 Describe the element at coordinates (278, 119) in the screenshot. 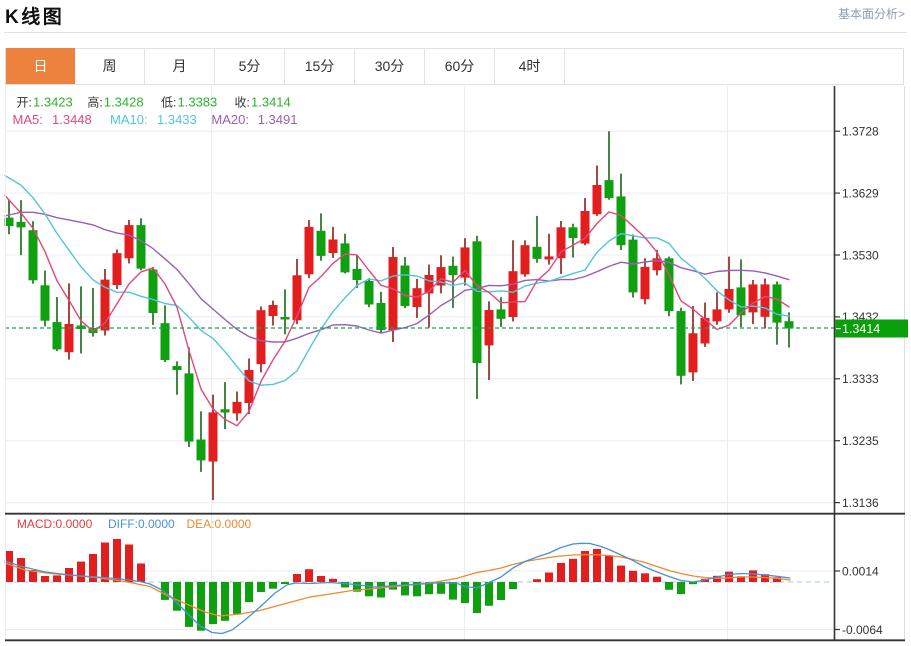

I see `svg-text: 1.3491` at that location.